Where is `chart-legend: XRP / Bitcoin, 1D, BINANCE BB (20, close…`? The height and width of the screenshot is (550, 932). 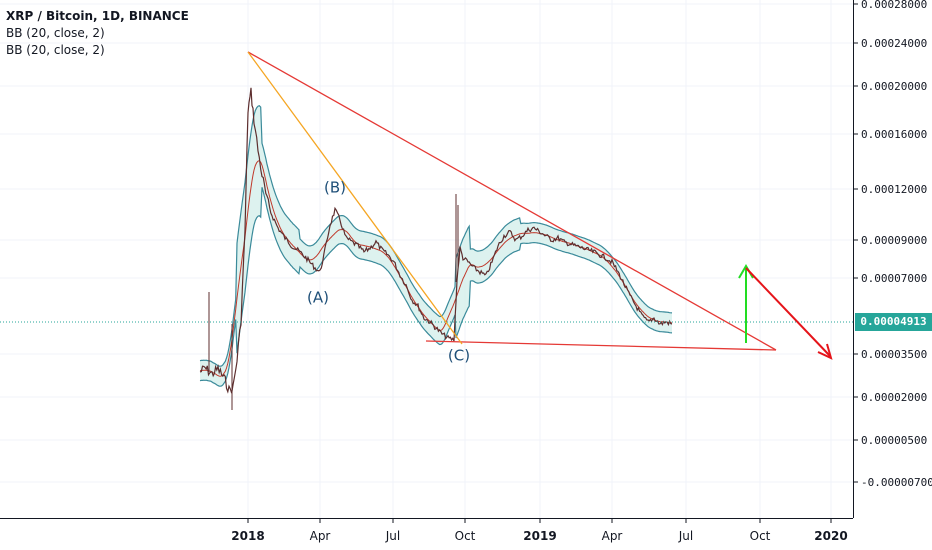 chart-legend: XRP / Bitcoin, 1D, BINANCE BB (20, close… is located at coordinates (97, 33).